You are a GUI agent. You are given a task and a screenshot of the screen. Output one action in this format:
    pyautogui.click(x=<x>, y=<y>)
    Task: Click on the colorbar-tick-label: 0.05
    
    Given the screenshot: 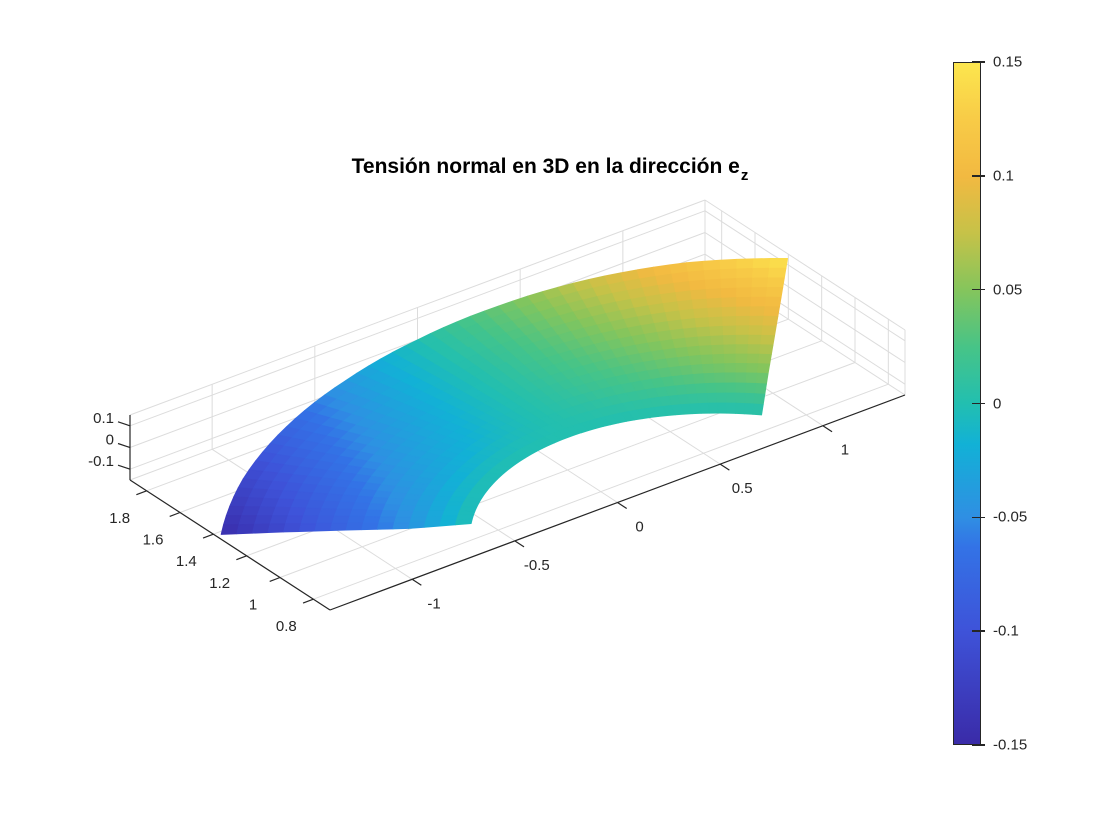 What is the action you would take?
    pyautogui.click(x=1008, y=290)
    